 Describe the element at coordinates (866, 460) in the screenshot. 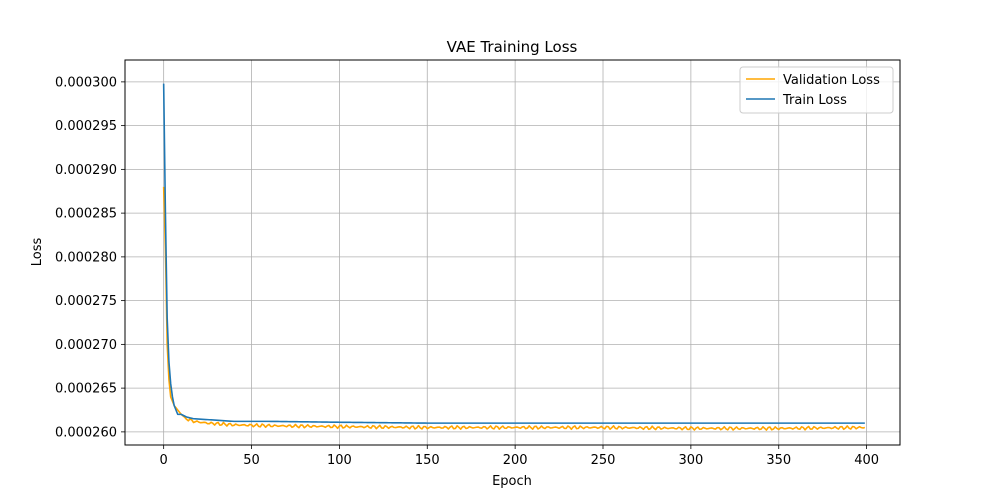

I see `x-tick-label: 400` at that location.